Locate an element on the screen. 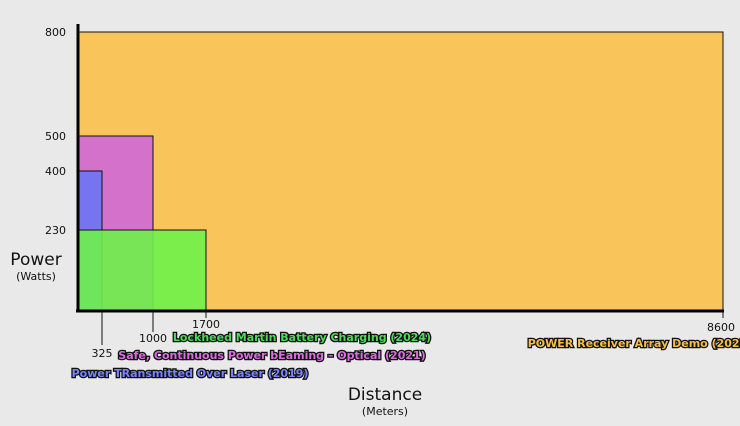 This screenshot has height=426, width=740. y-axis-unit: (Watts) is located at coordinates (36, 276).